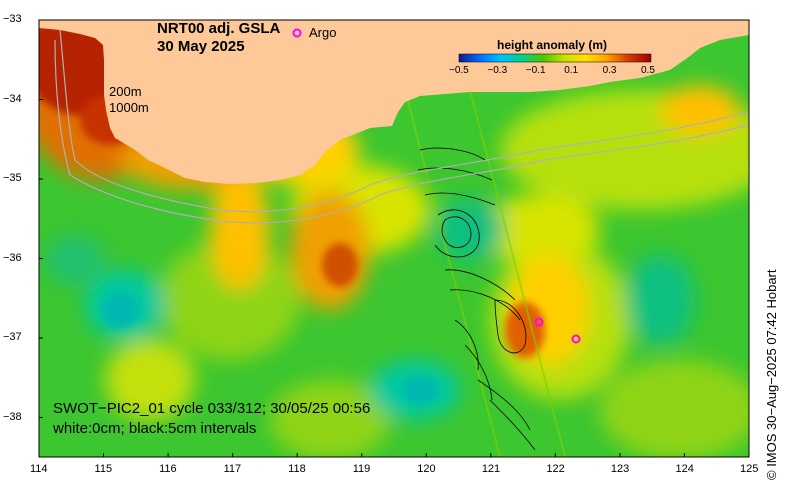 The width and height of the screenshot is (791, 492). What do you see at coordinates (555, 469) in the screenshot?
I see `lon-tick-label: 122` at bounding box center [555, 469].